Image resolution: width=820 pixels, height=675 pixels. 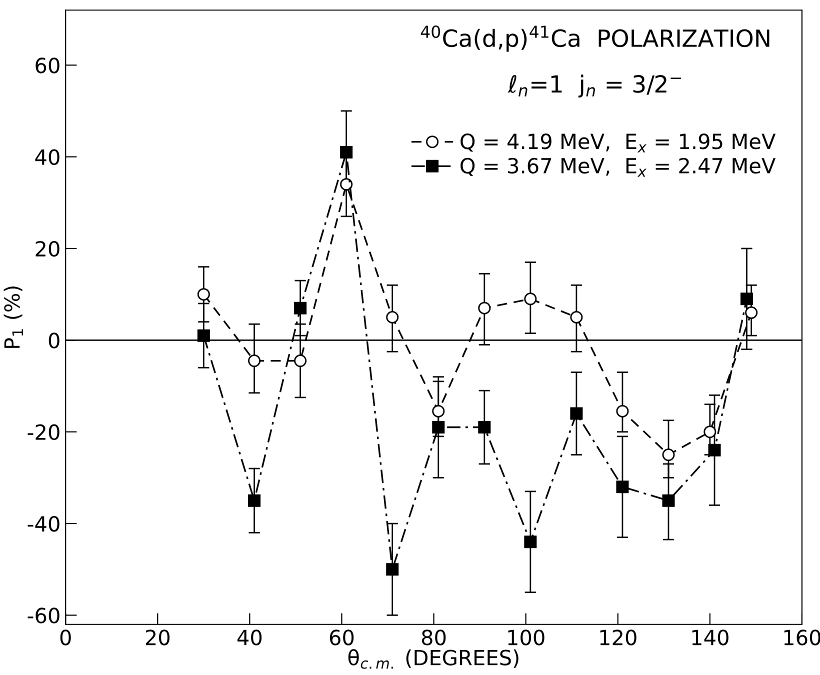 What do you see at coordinates (618, 638) in the screenshot?
I see `x-tick-label: 120` at bounding box center [618, 638].